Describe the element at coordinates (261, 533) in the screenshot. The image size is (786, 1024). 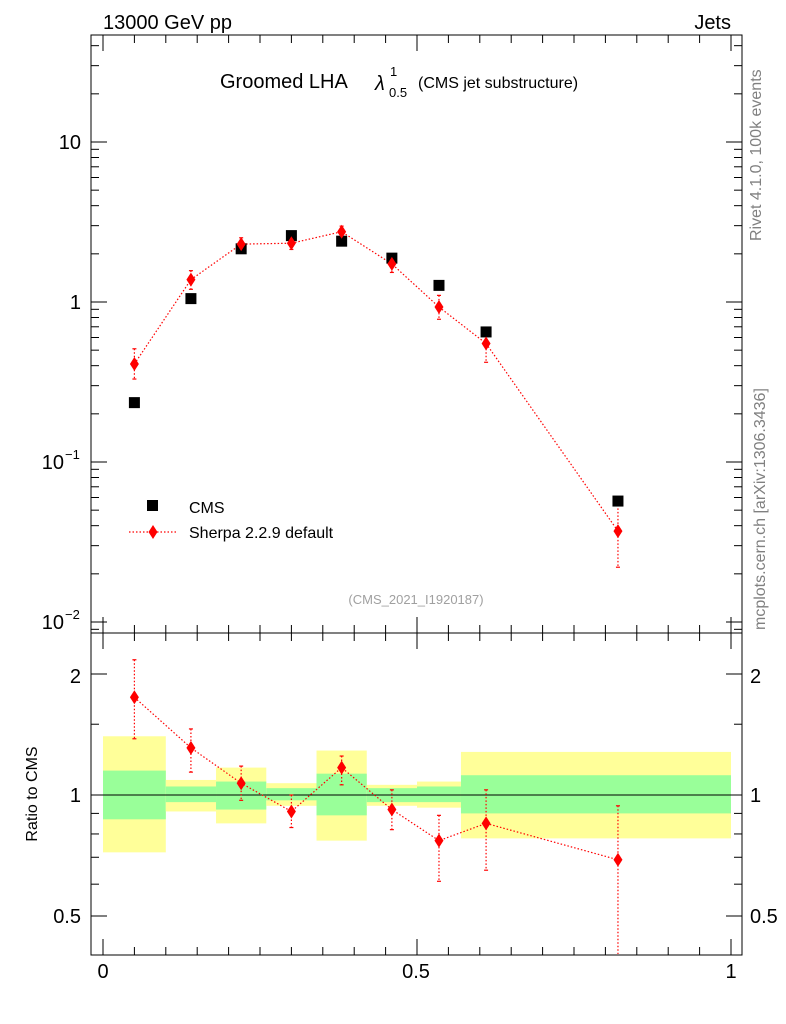
I see `legend-sherpa-label: Sherpa 2.2.9 default` at that location.